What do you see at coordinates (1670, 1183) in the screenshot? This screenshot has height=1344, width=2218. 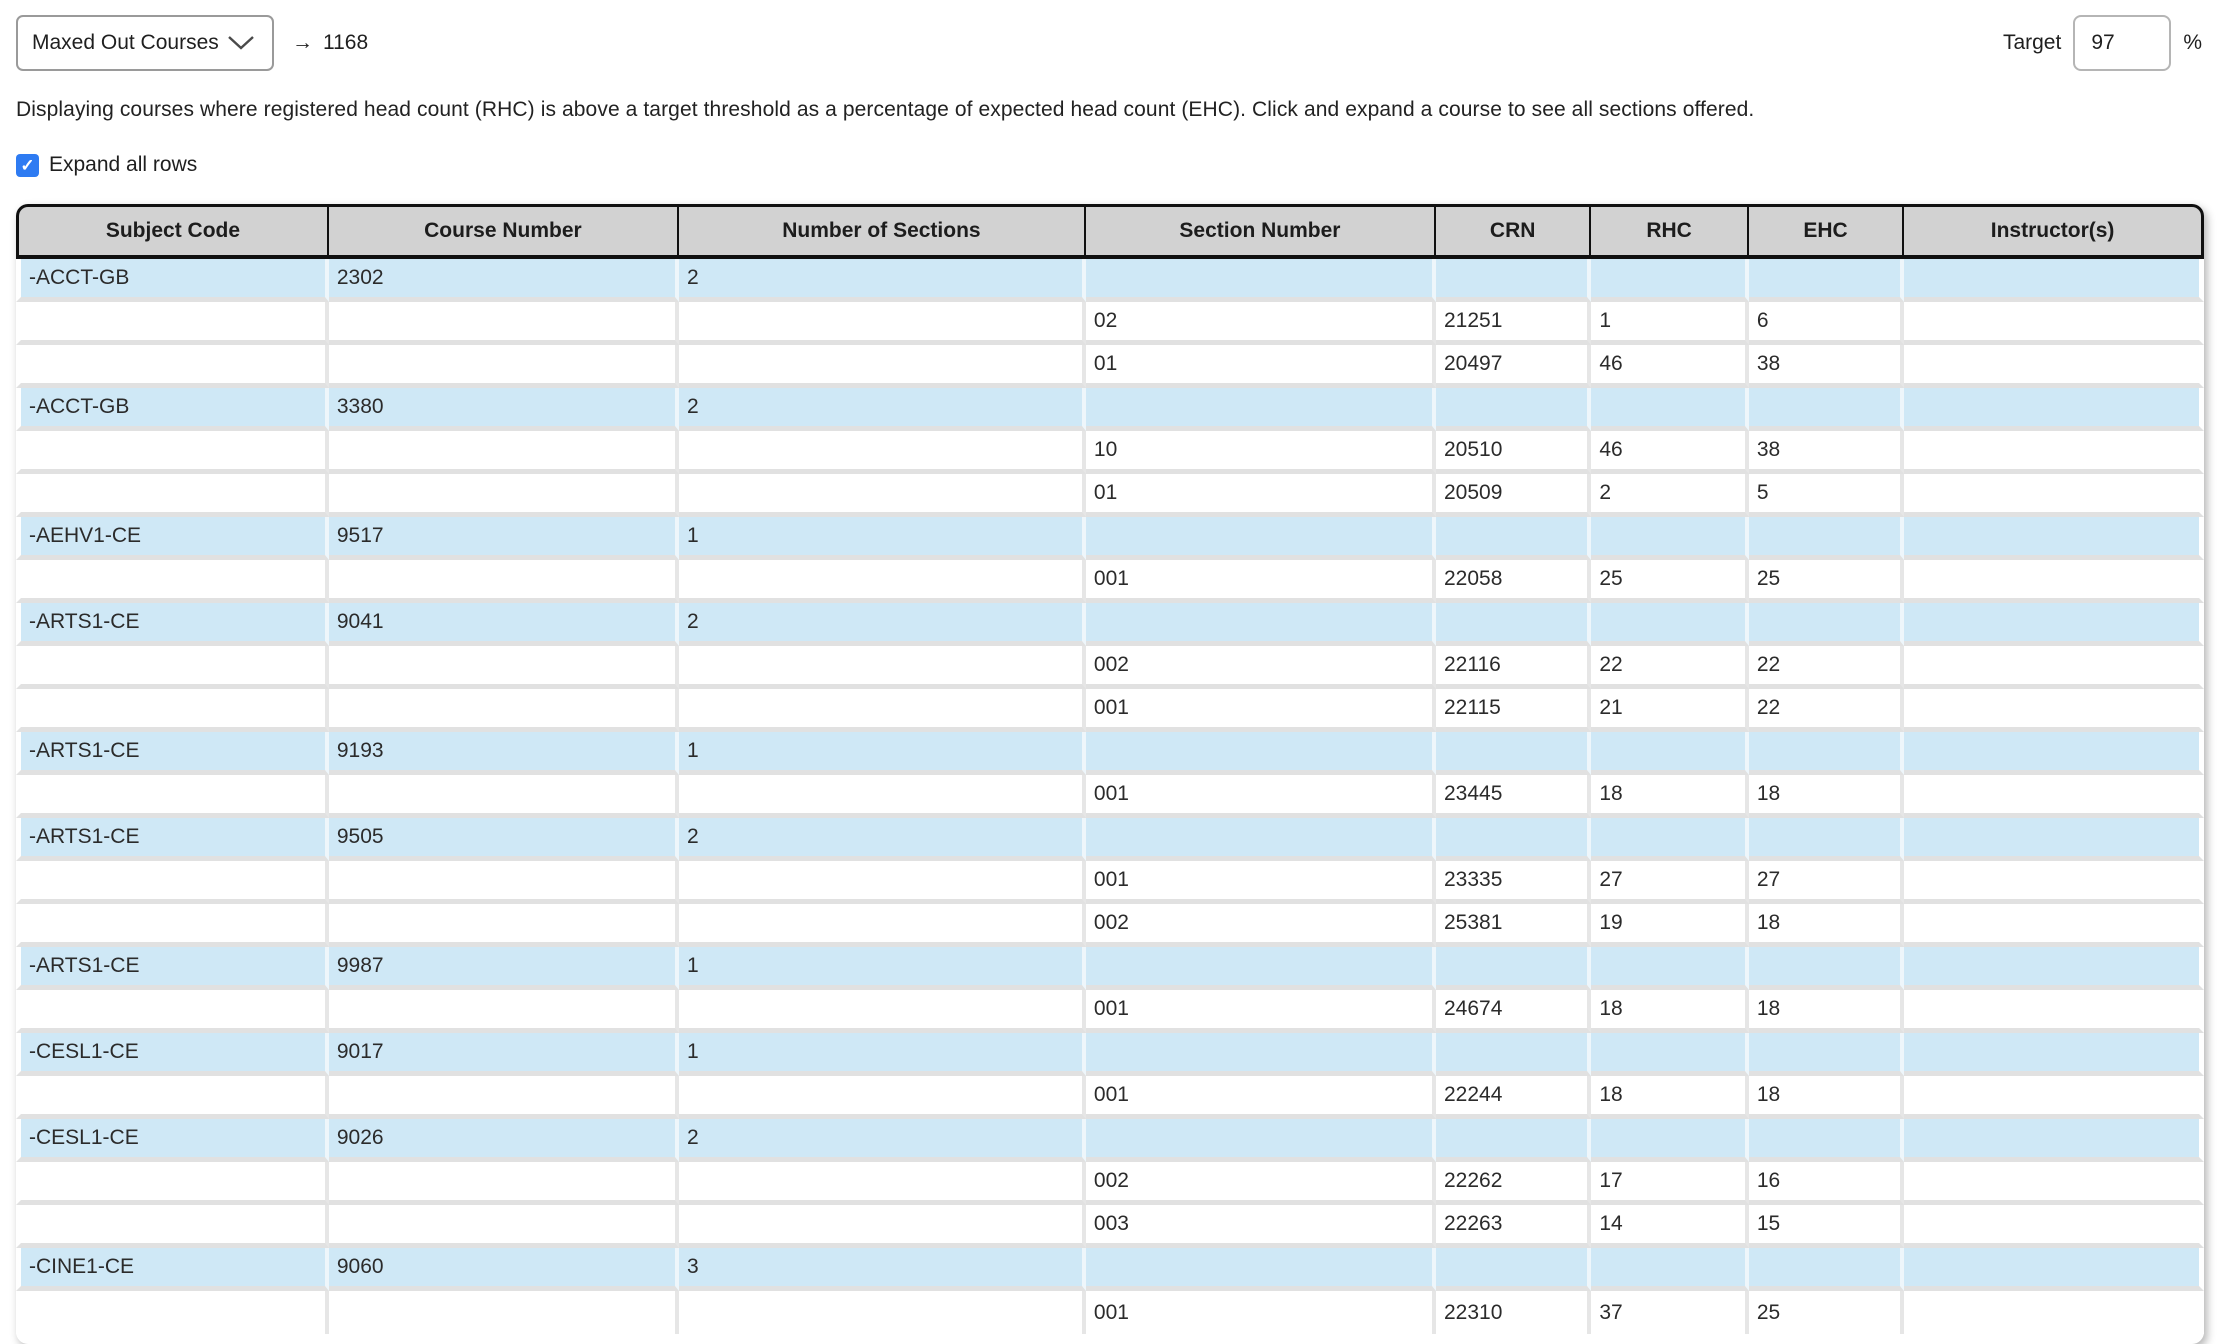 I see `rhc-cell: 17` at bounding box center [1670, 1183].